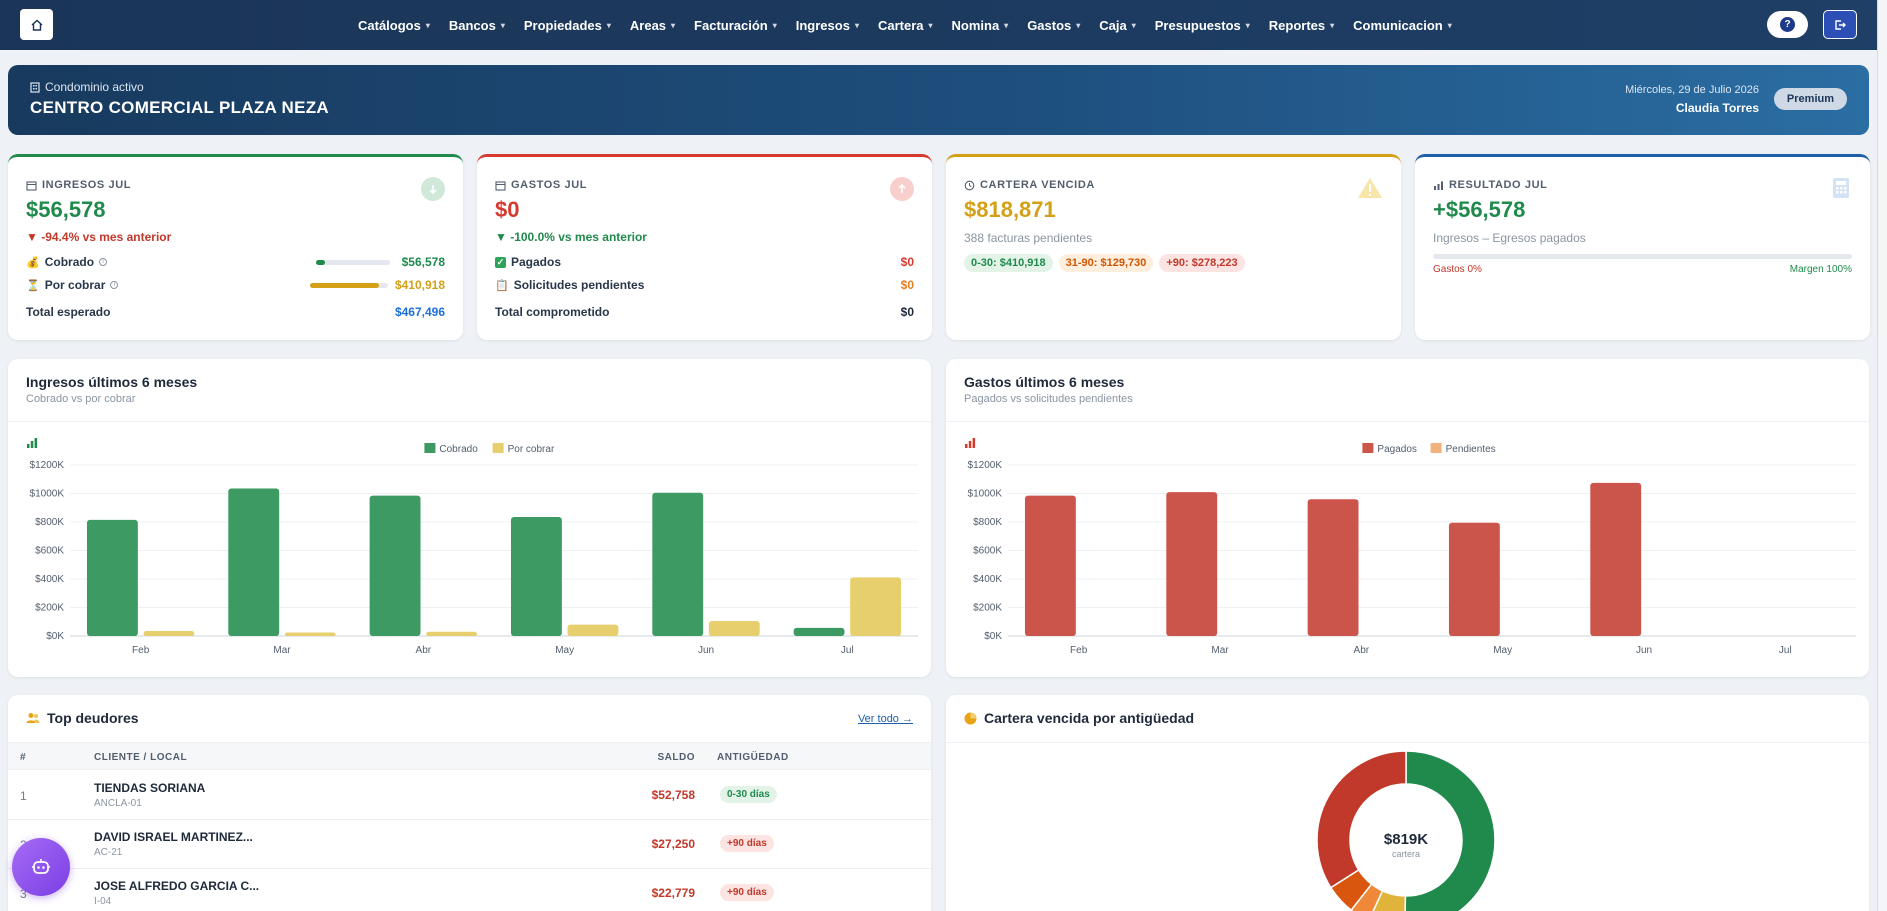  What do you see at coordinates (564, 650) in the screenshot?
I see `x-tick-label: May` at bounding box center [564, 650].